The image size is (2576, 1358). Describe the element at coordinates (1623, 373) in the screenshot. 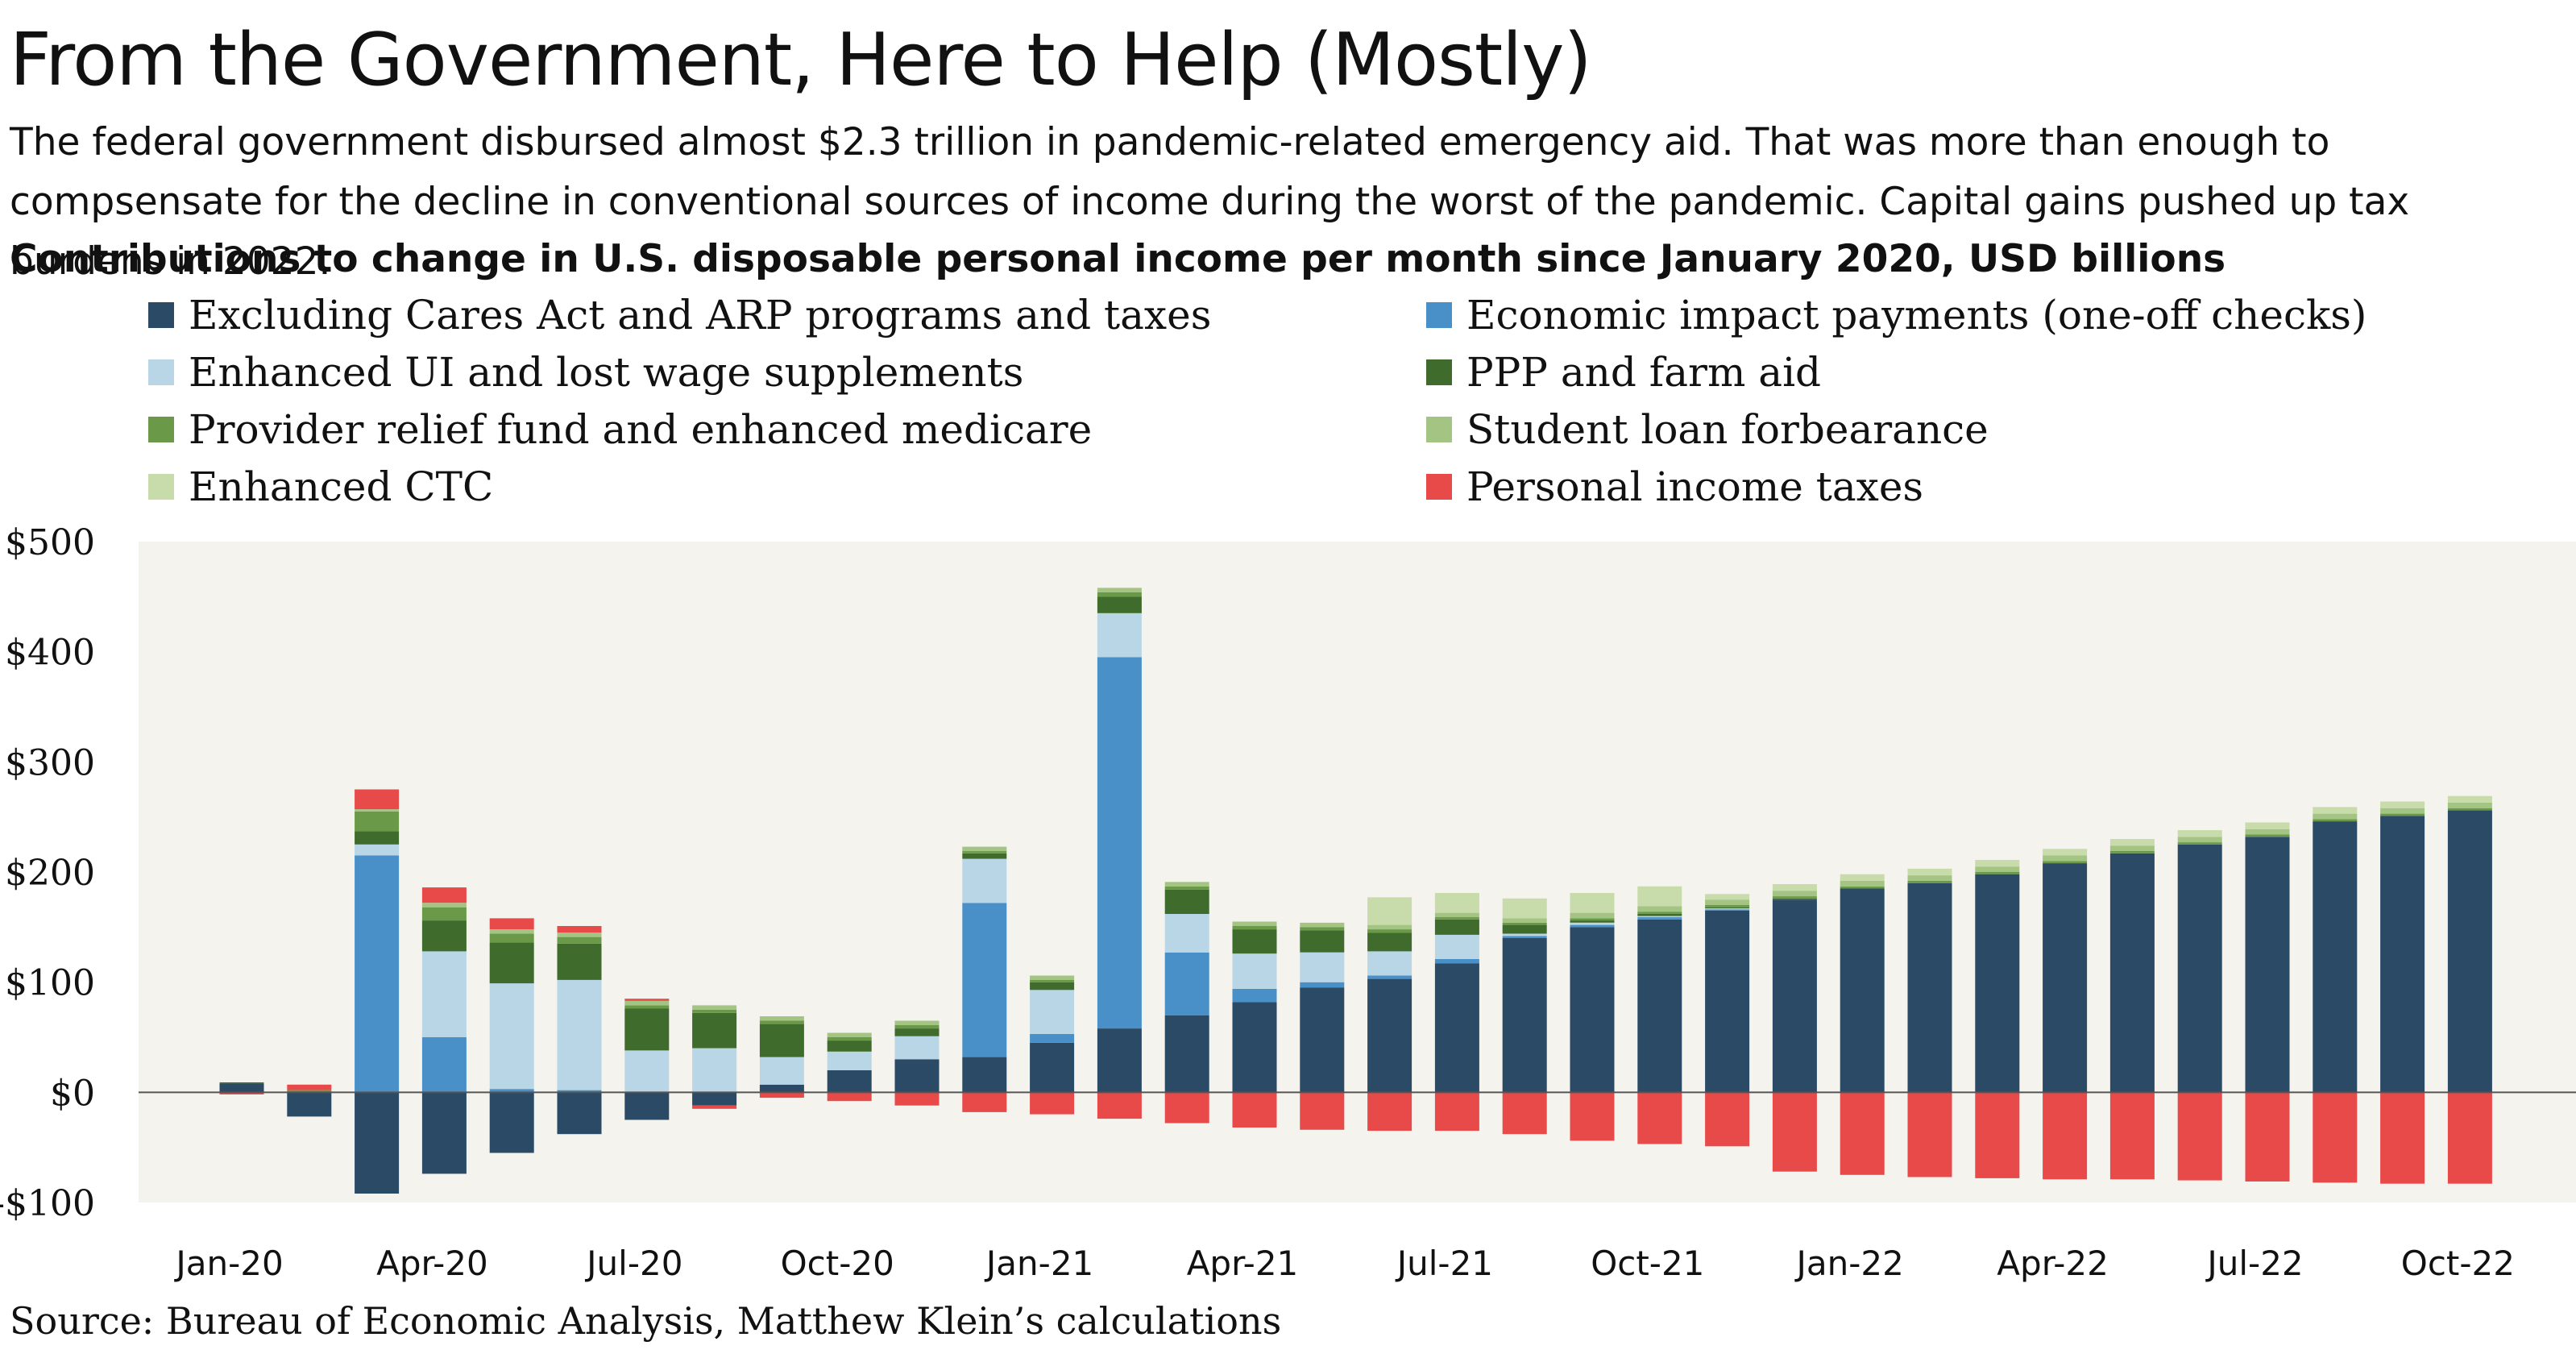

I see `legend-item-ppp-farm-aid: PPP and farm aid` at that location.